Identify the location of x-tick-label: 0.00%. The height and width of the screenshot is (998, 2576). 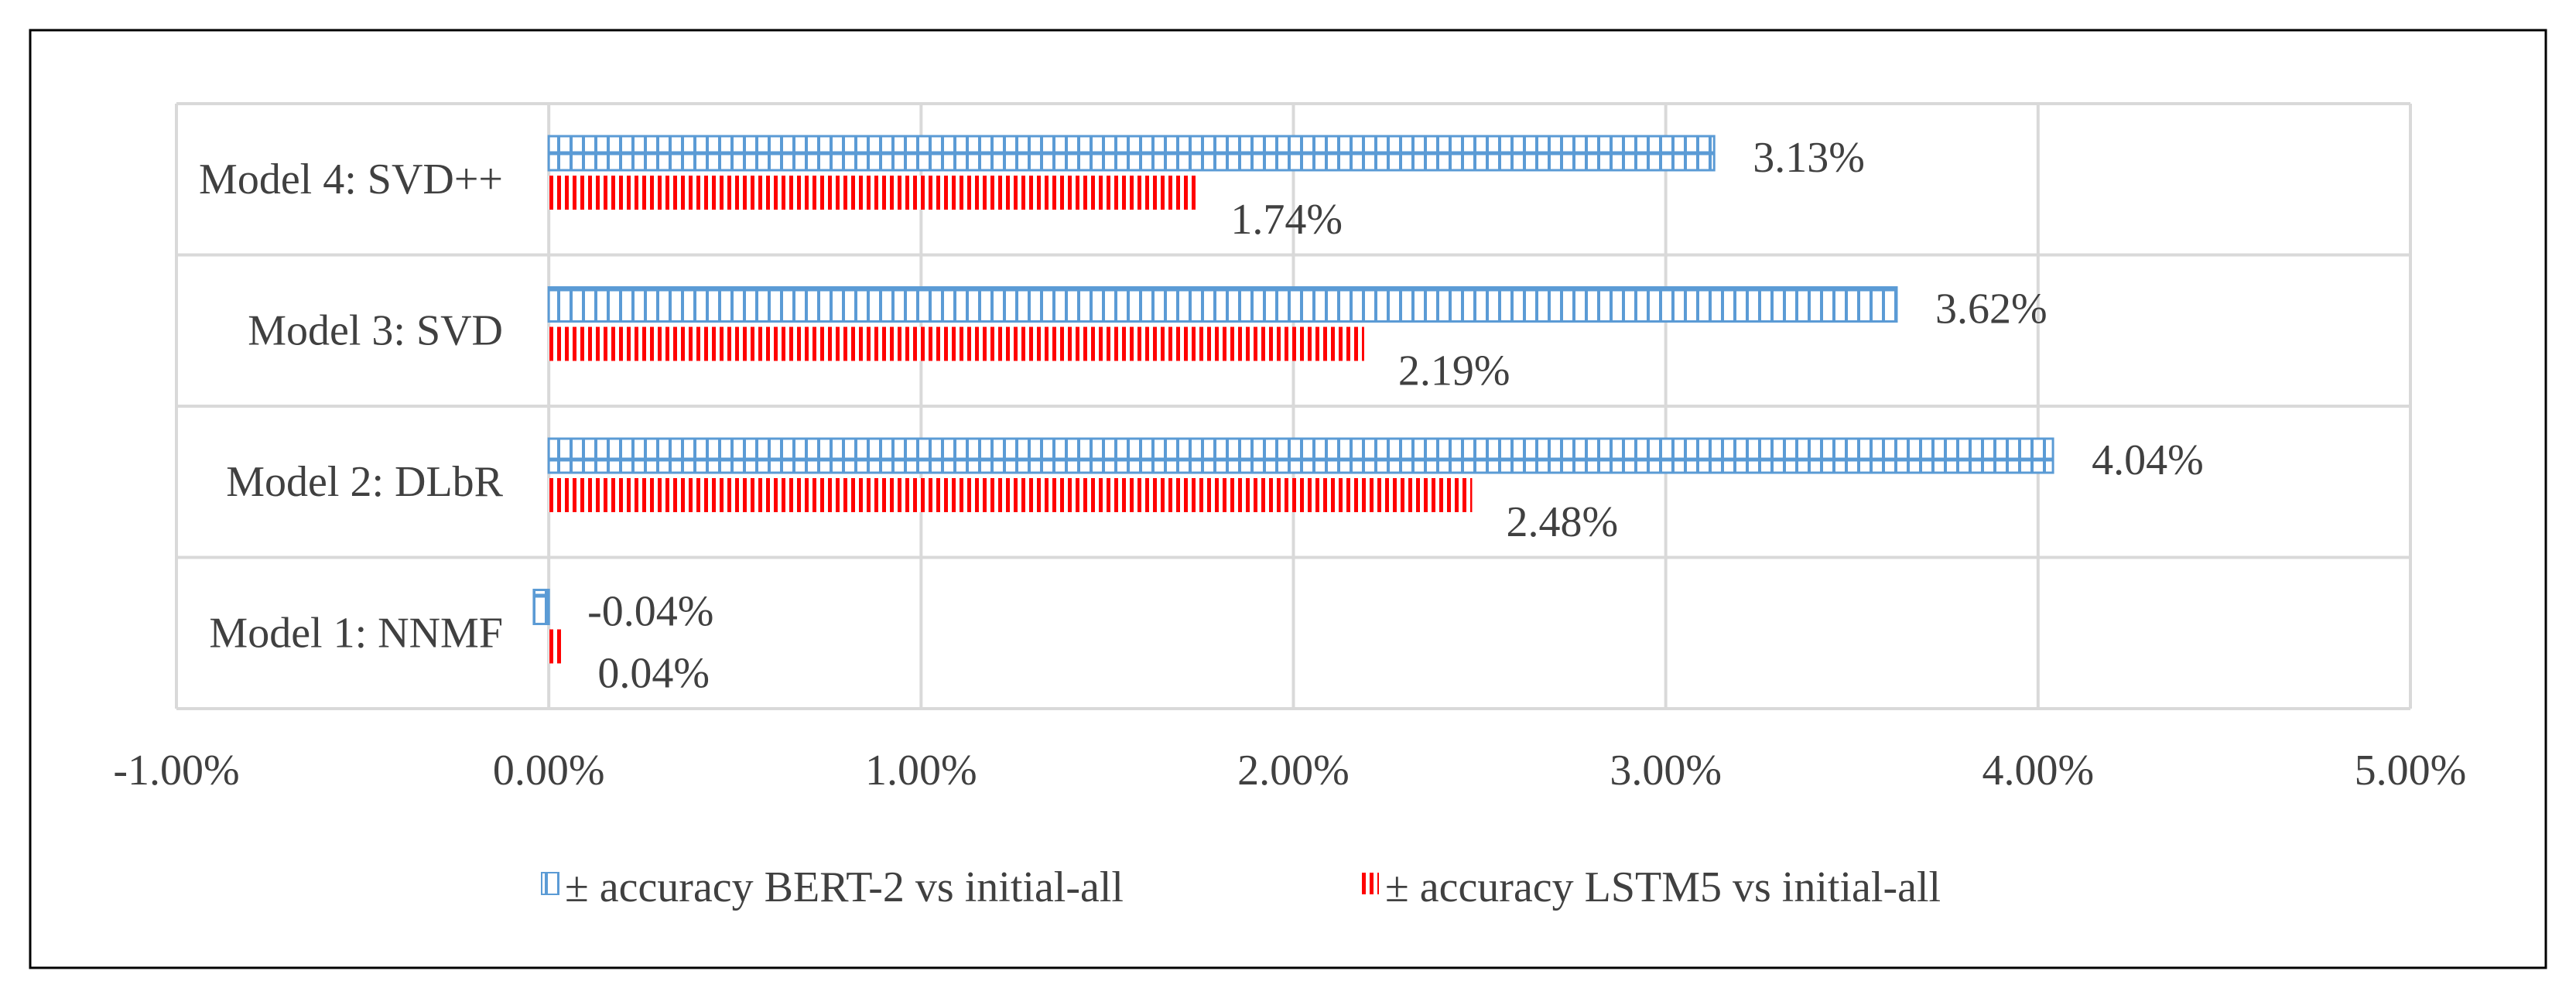
(549, 771).